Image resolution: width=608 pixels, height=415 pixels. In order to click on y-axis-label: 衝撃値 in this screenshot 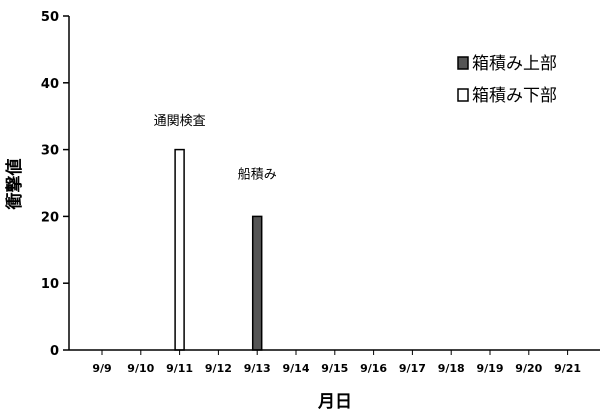, I will do `click(14, 185)`.